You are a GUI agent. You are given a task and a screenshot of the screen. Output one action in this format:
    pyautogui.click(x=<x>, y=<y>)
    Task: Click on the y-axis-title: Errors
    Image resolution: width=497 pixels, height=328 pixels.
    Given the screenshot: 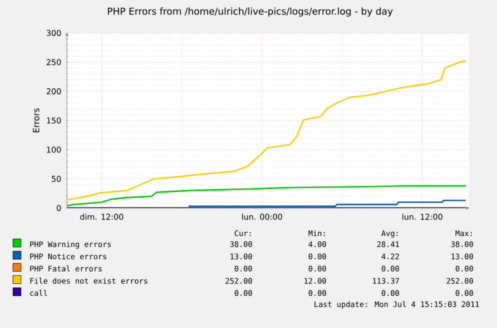 What is the action you would take?
    pyautogui.click(x=36, y=120)
    